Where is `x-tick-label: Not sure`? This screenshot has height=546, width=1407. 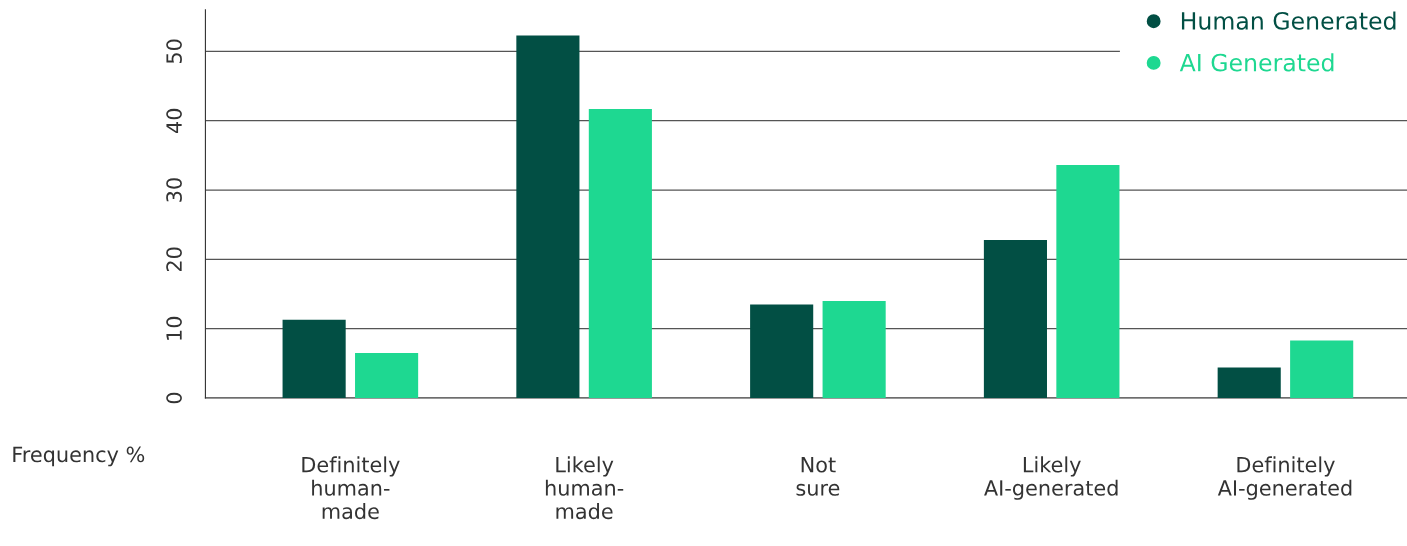
x-tick-label: Not sure is located at coordinates (818, 476).